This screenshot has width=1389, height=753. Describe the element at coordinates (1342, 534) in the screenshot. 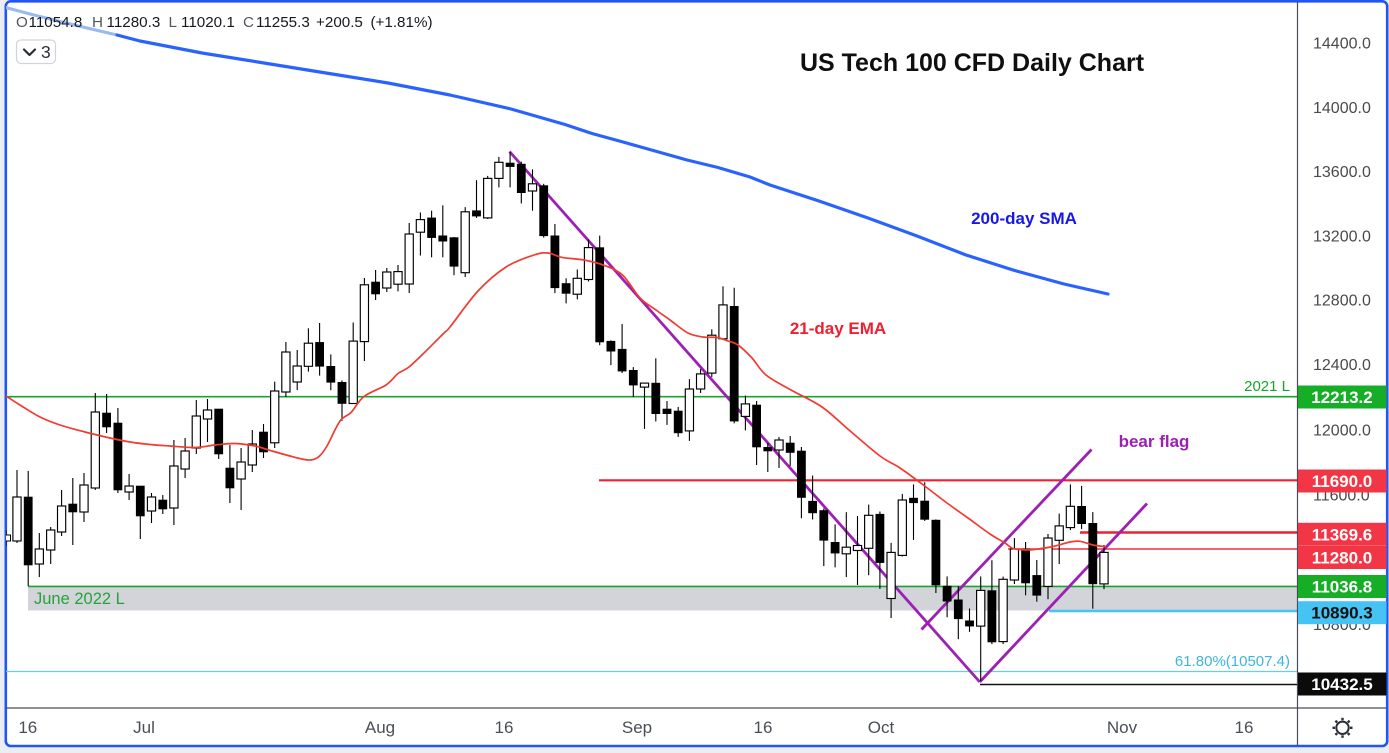

I see `svg-text: 11369.6` at that location.